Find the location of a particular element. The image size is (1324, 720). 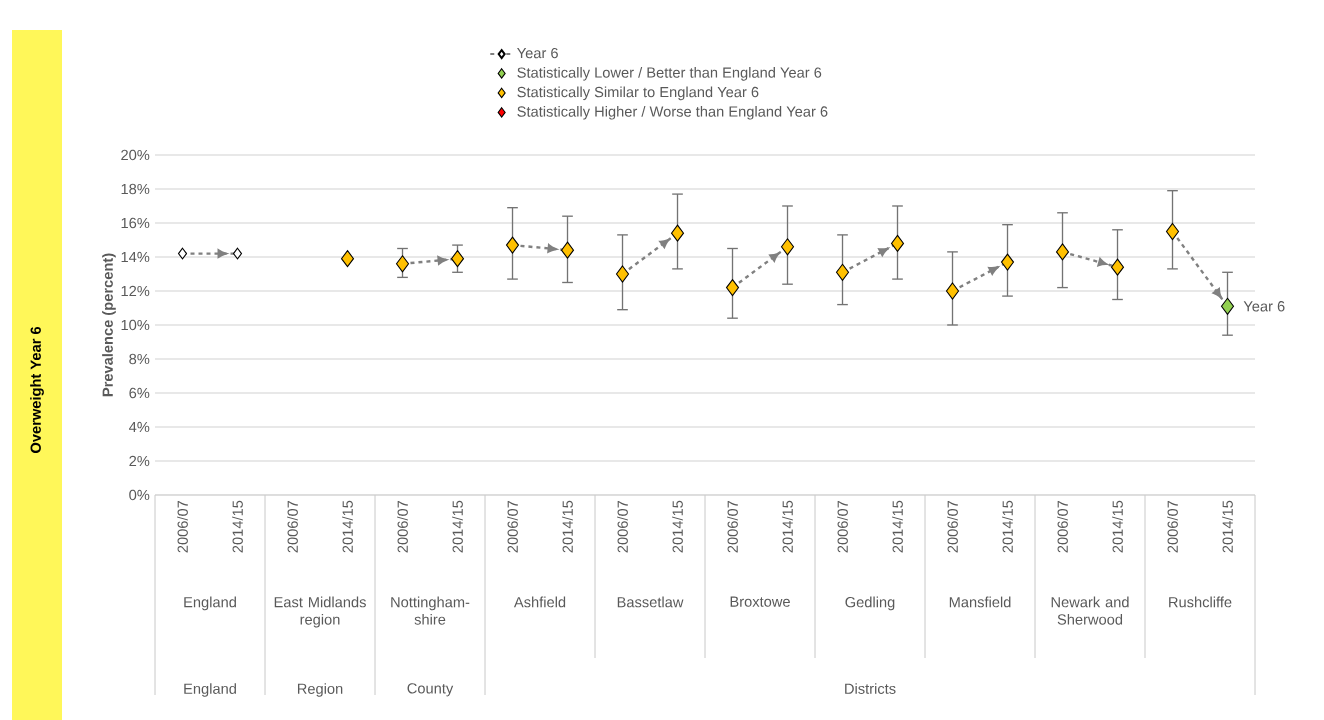

text: County is located at coordinates (430, 690).